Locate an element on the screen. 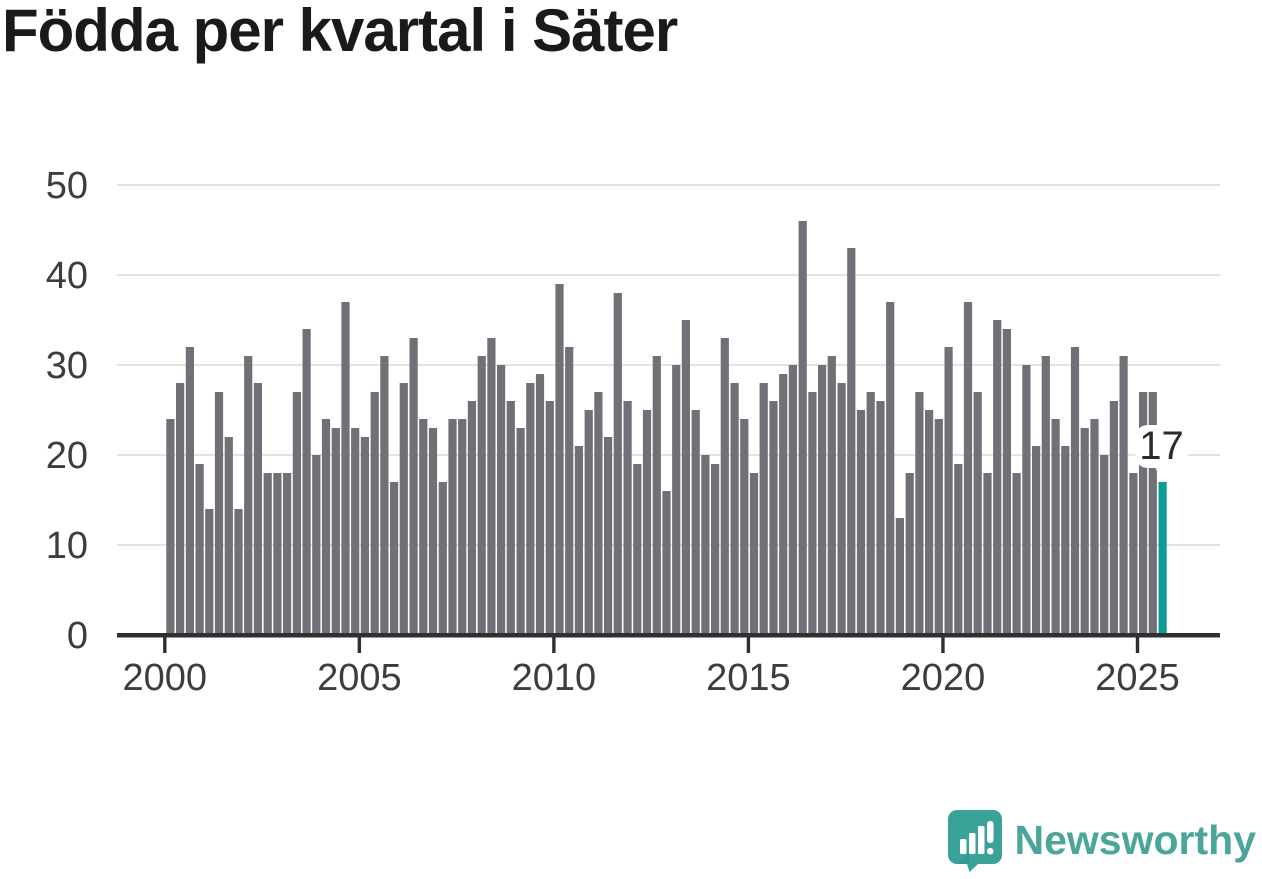 This screenshot has height=879, width=1262. x-axis-label: 2020 is located at coordinates (943, 678).